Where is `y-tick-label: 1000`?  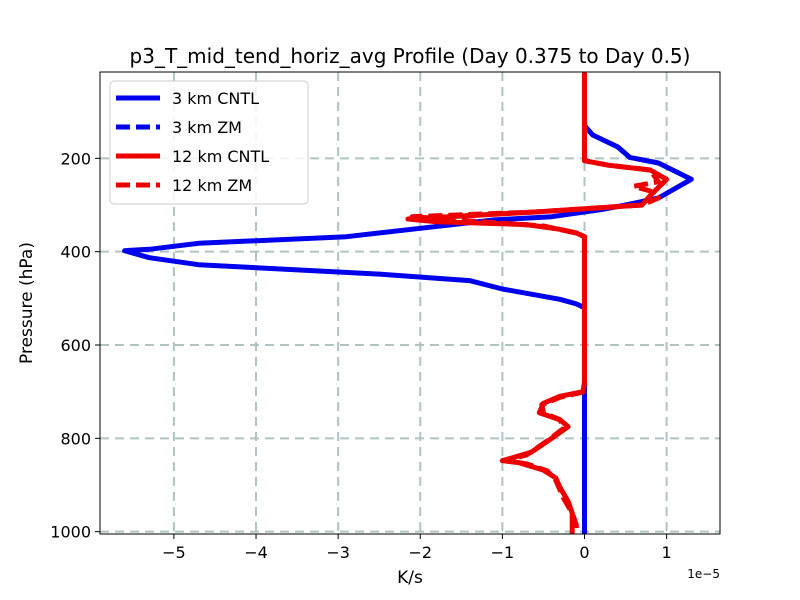 y-tick-label: 1000 is located at coordinates (70, 532).